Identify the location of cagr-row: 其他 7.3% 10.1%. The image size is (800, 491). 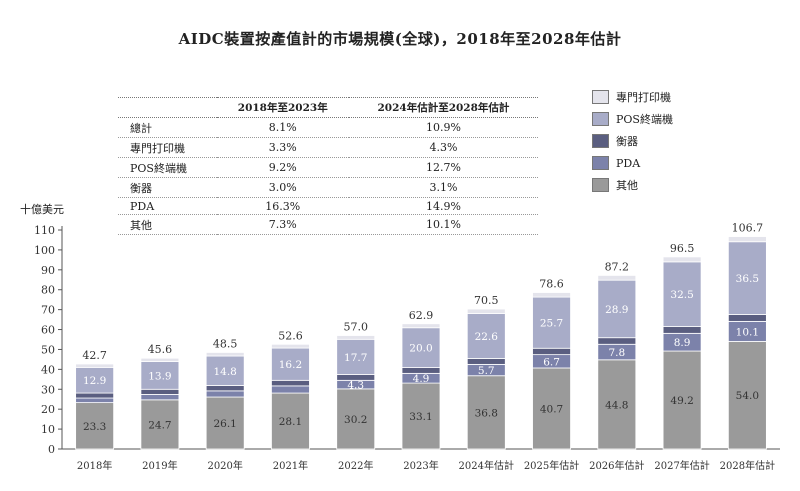
(328, 224).